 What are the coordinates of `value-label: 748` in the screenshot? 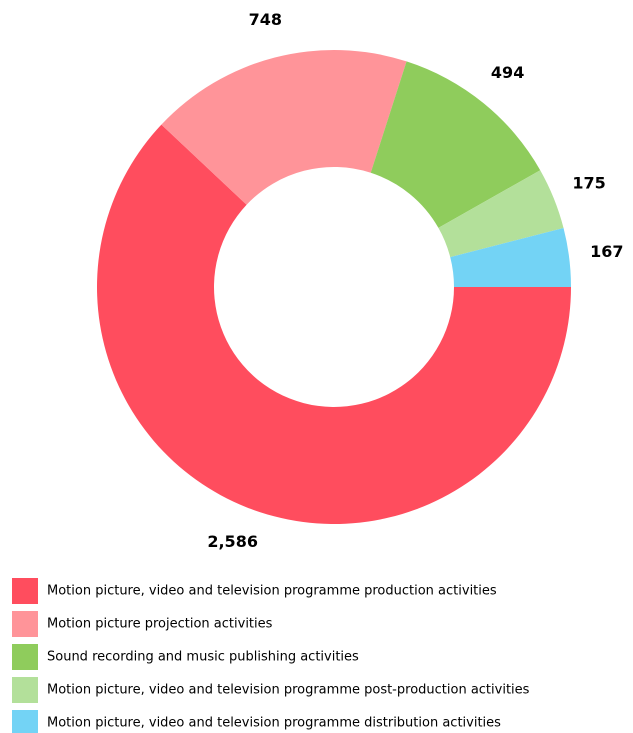 It's located at (265, 19).